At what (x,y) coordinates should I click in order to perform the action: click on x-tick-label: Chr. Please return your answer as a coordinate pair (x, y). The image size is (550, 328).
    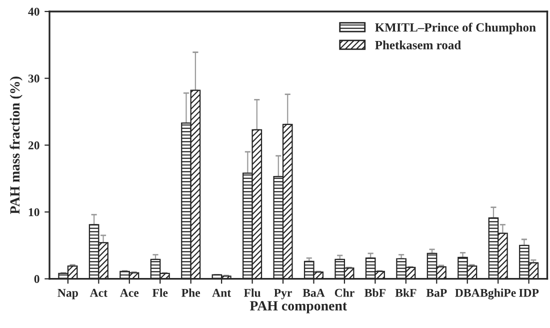
    Looking at the image, I should click on (344, 292).